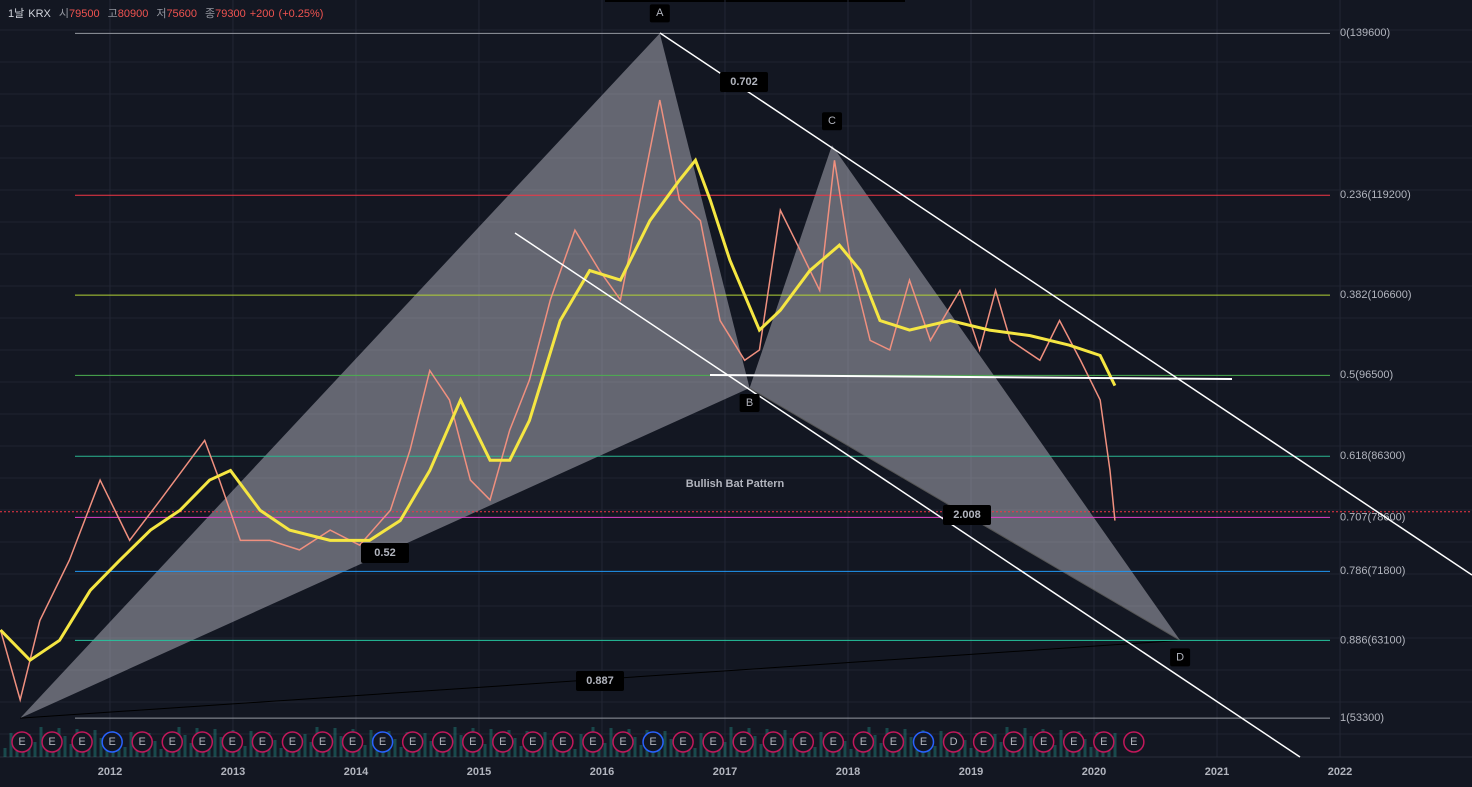 This screenshot has width=1472, height=787. What do you see at coordinates (971, 377) in the screenshot?
I see `neckline` at bounding box center [971, 377].